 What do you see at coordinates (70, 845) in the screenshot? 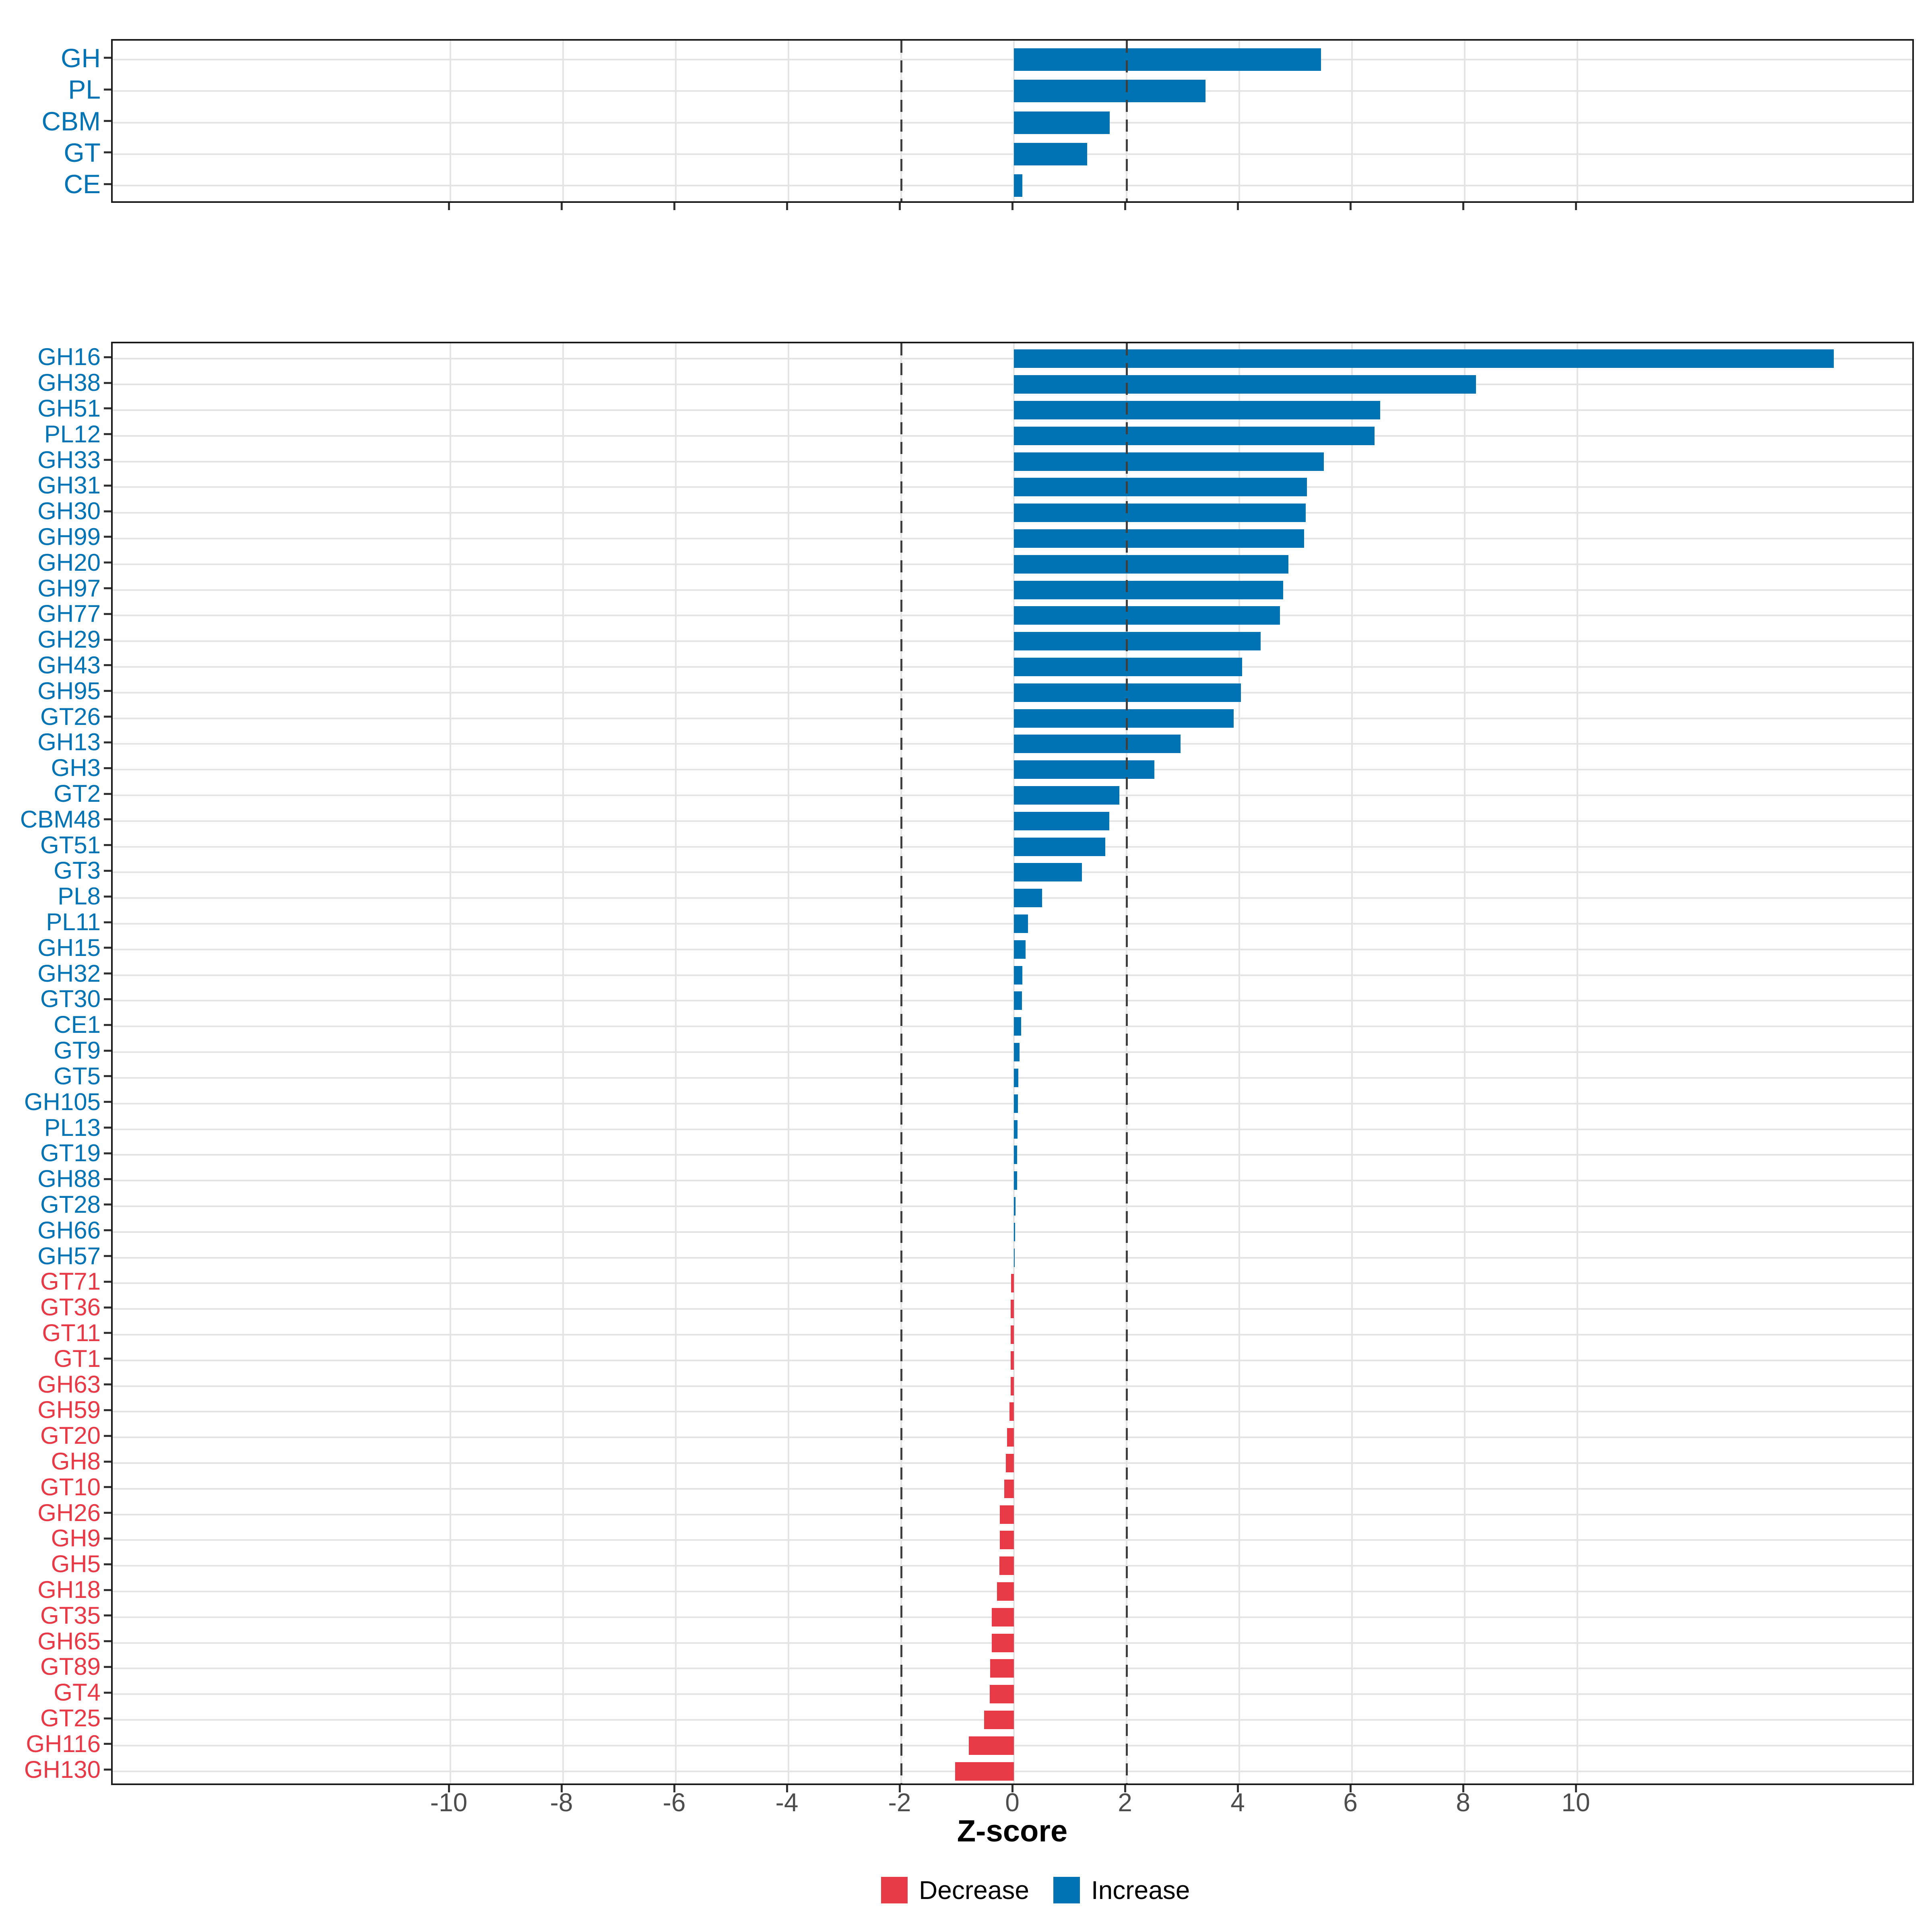
I see `y-axis-label-GT51: GT51` at bounding box center [70, 845].